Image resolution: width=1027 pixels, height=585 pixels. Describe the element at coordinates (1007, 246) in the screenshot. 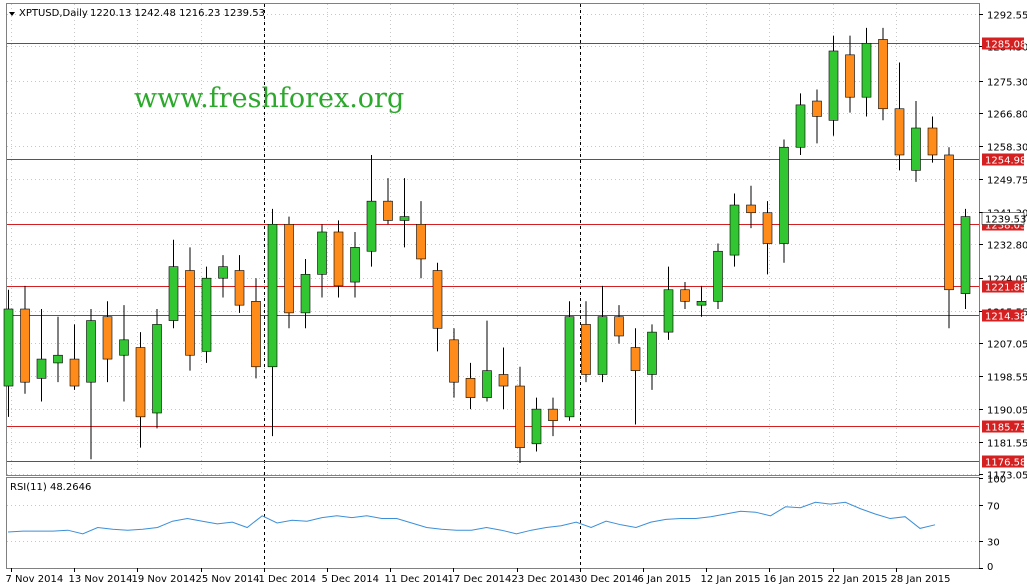

I see `price-tick-label: 1232.80` at that location.